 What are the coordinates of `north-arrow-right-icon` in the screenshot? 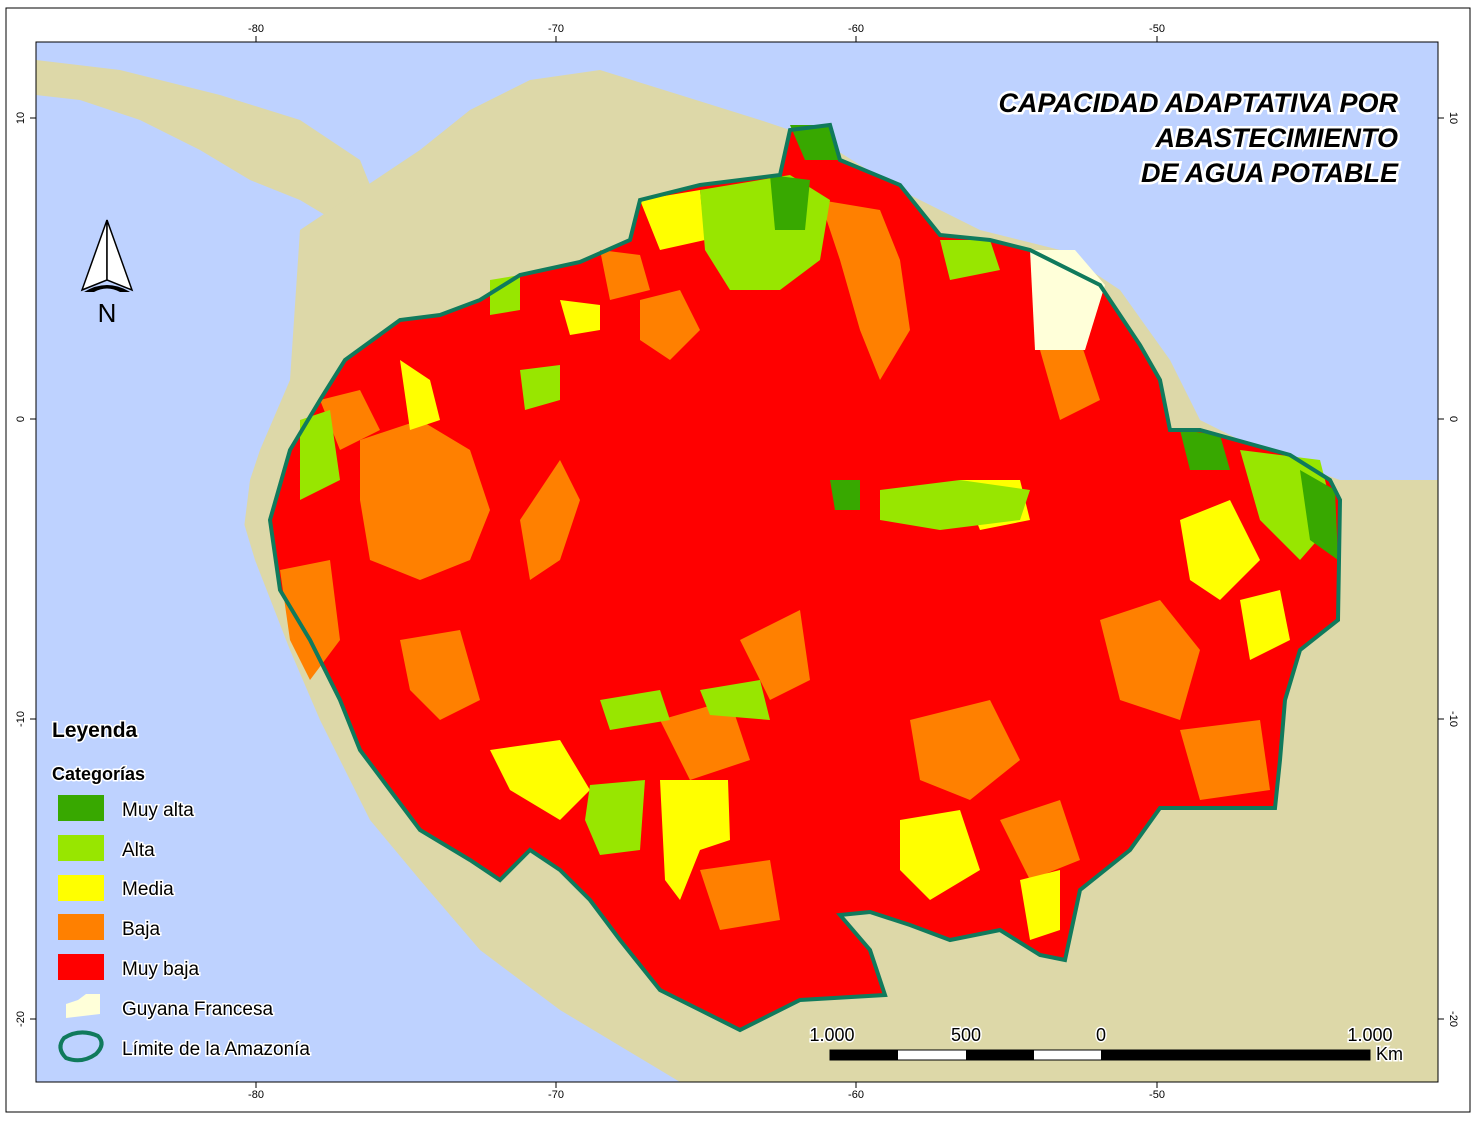 It's located at (120, 255).